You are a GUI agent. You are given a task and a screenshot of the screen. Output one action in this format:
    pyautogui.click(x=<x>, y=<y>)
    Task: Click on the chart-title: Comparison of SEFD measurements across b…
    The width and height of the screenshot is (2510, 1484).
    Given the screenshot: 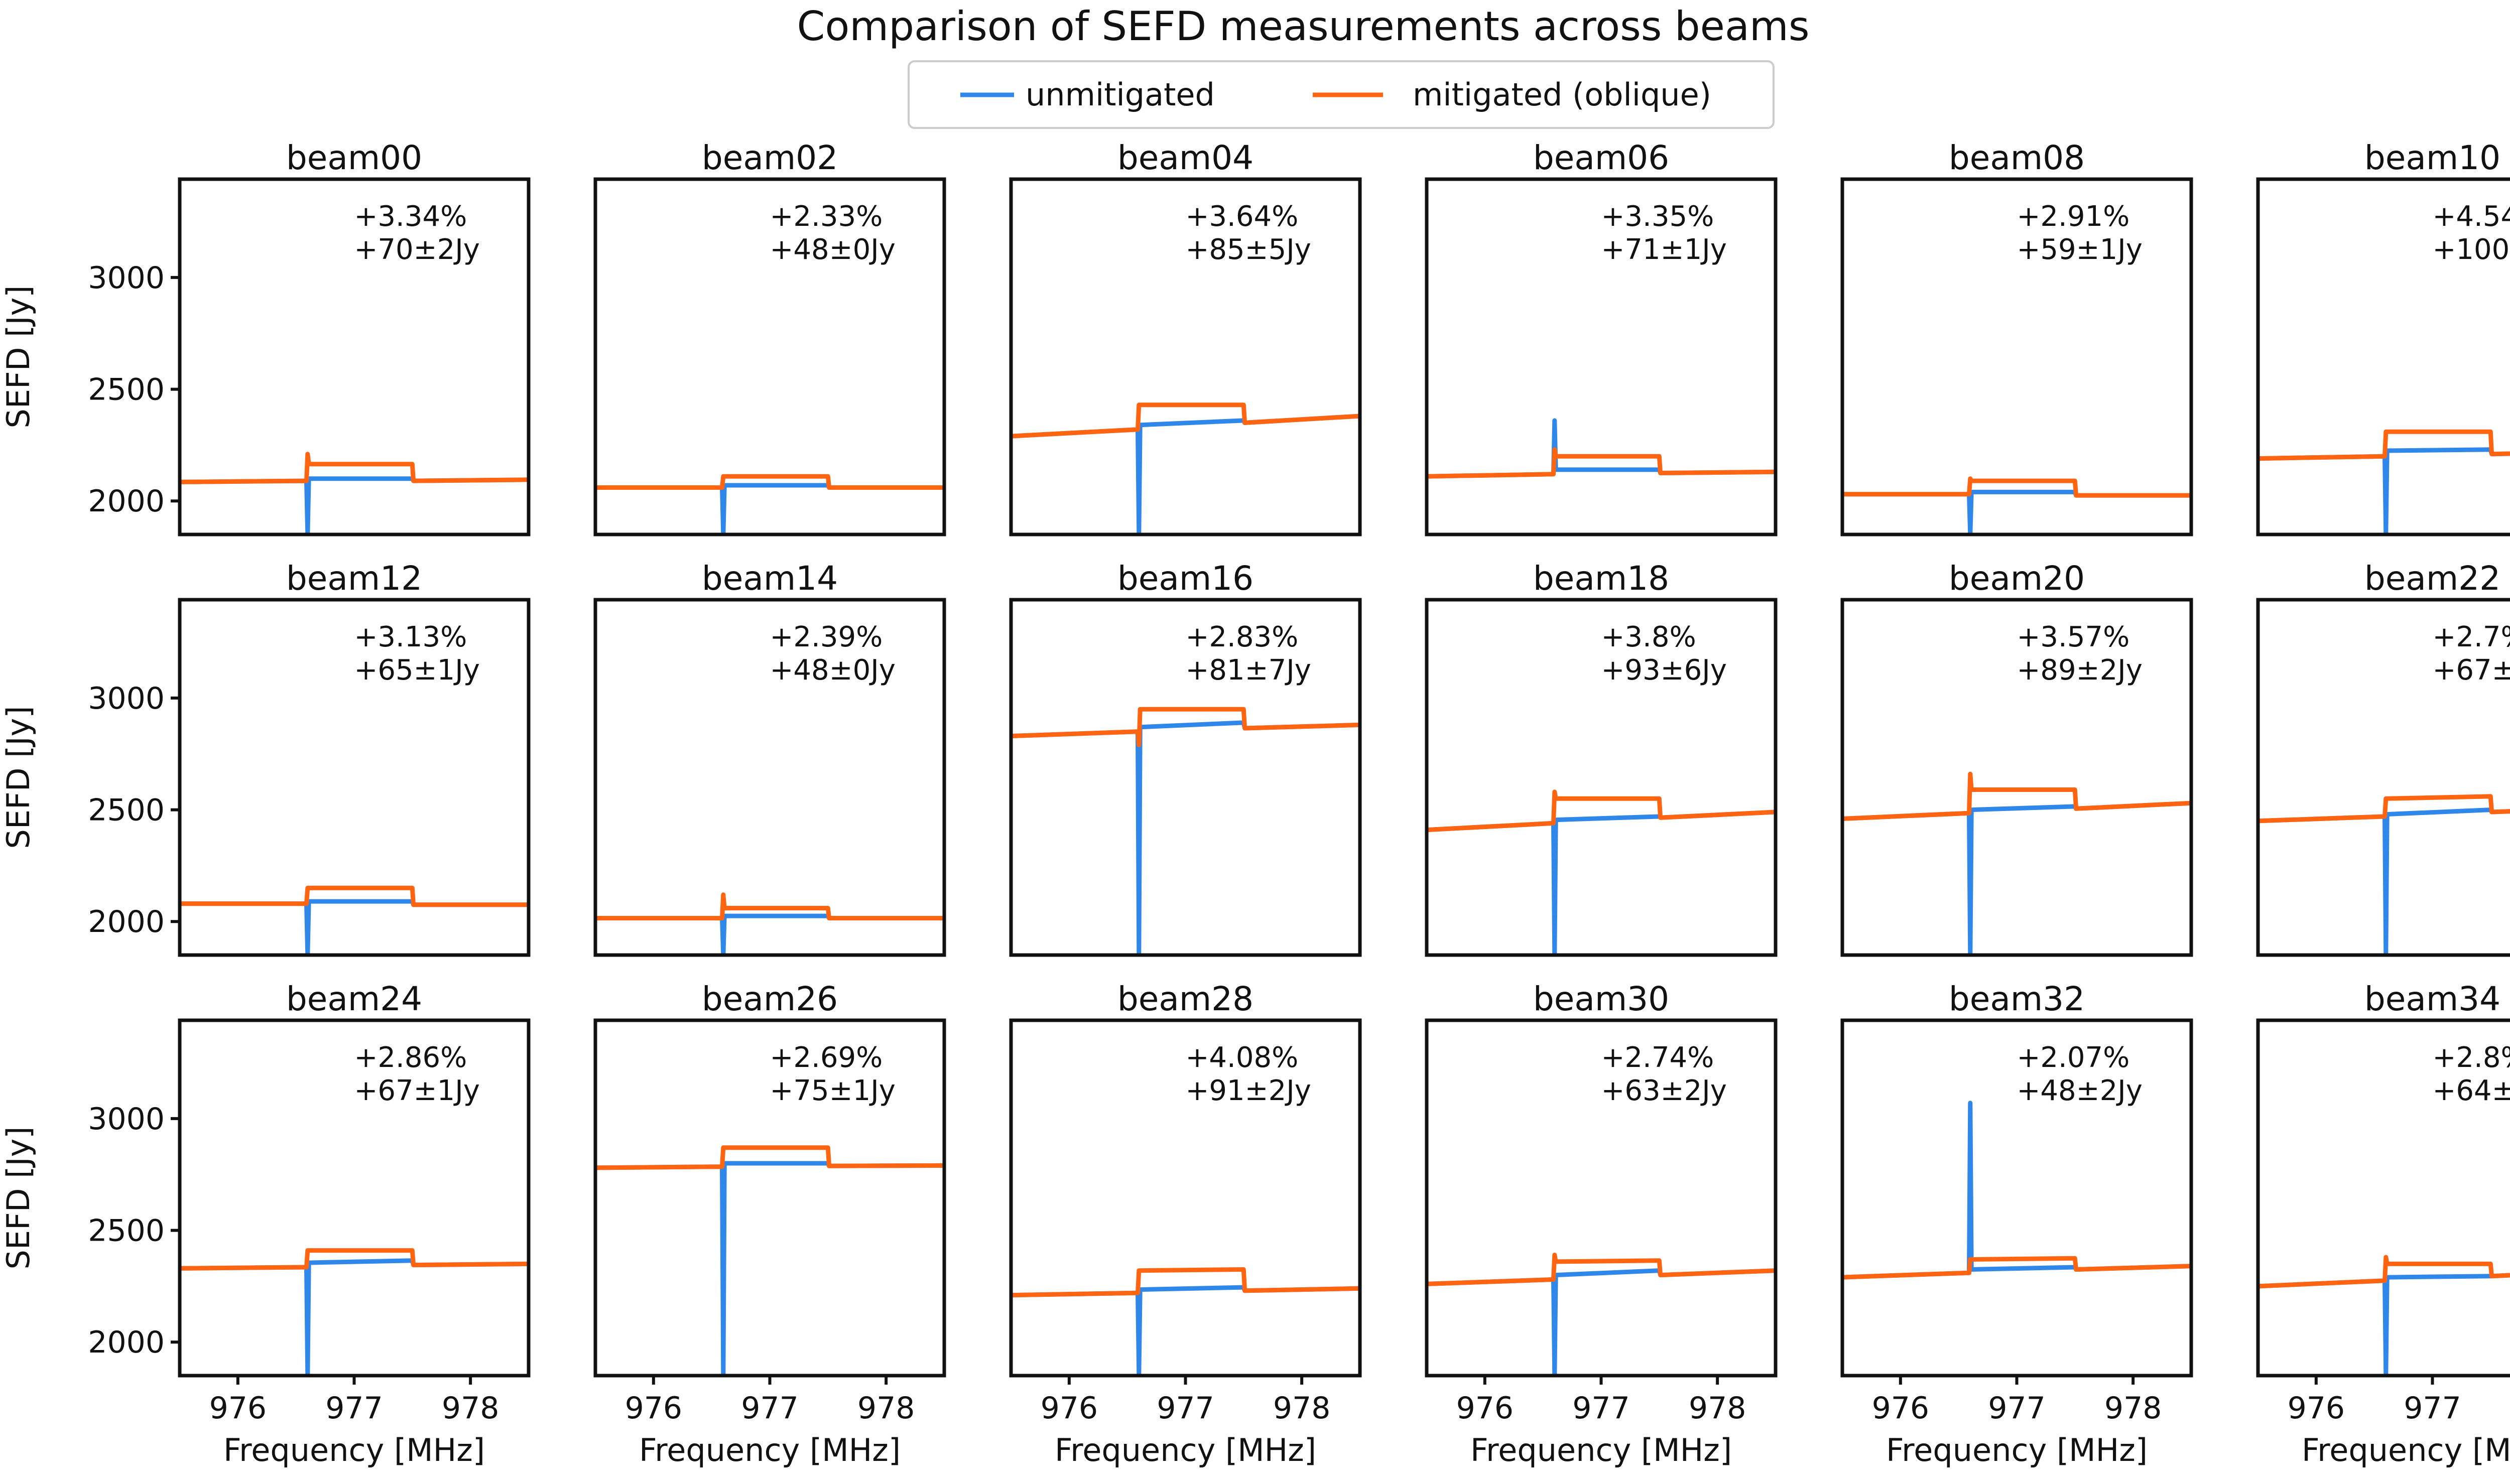 What is the action you would take?
    pyautogui.click(x=1303, y=26)
    